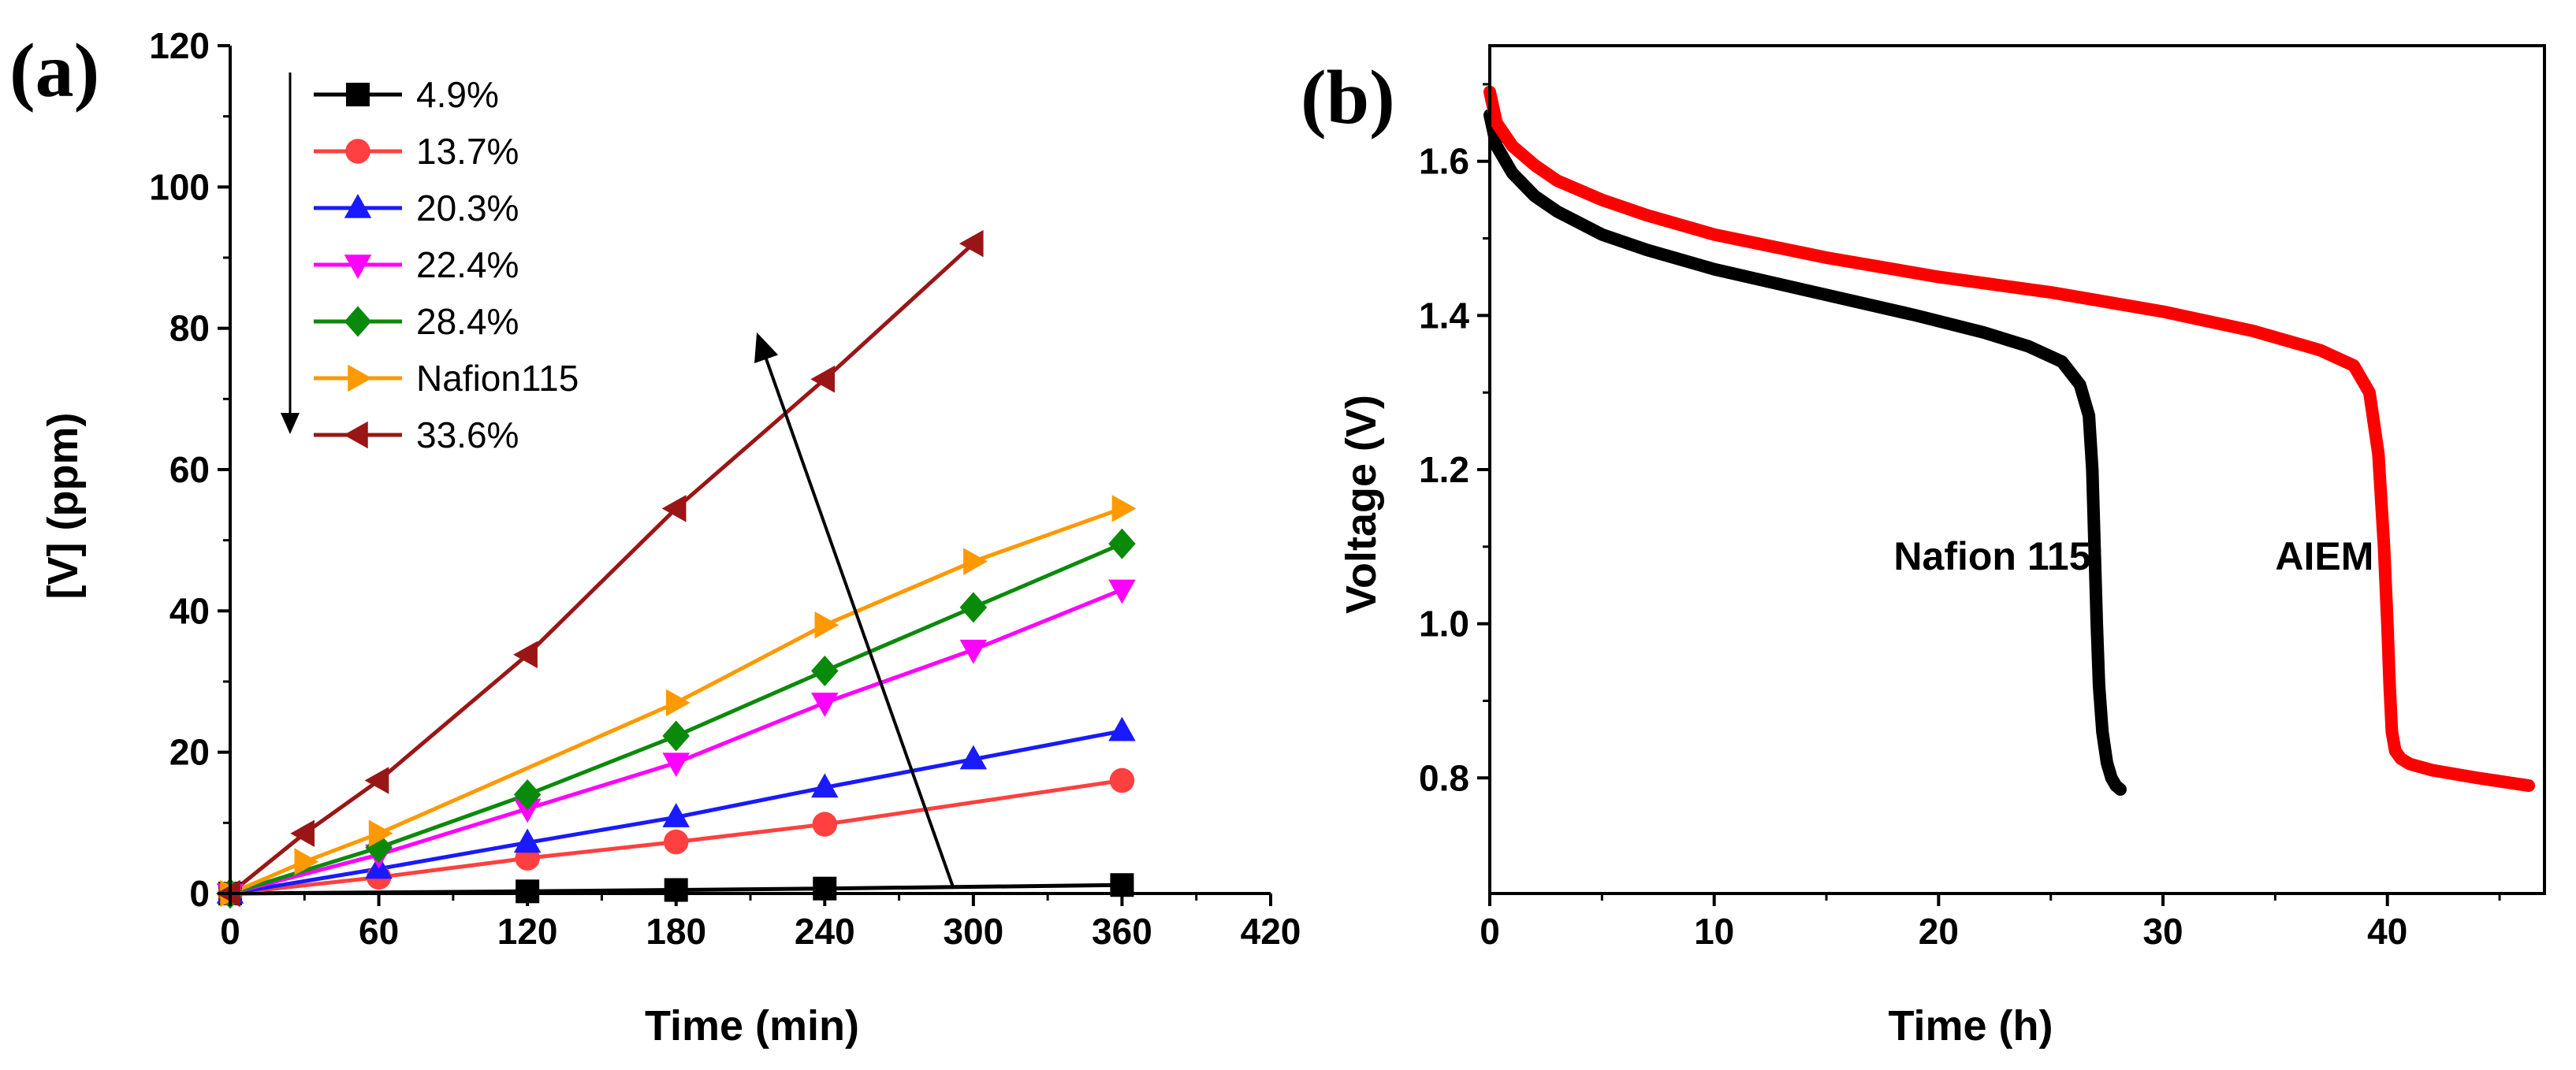 This screenshot has height=1070, width=2576. What do you see at coordinates (379, 931) in the screenshot?
I see `panel-a-x-tick-label: 60` at bounding box center [379, 931].